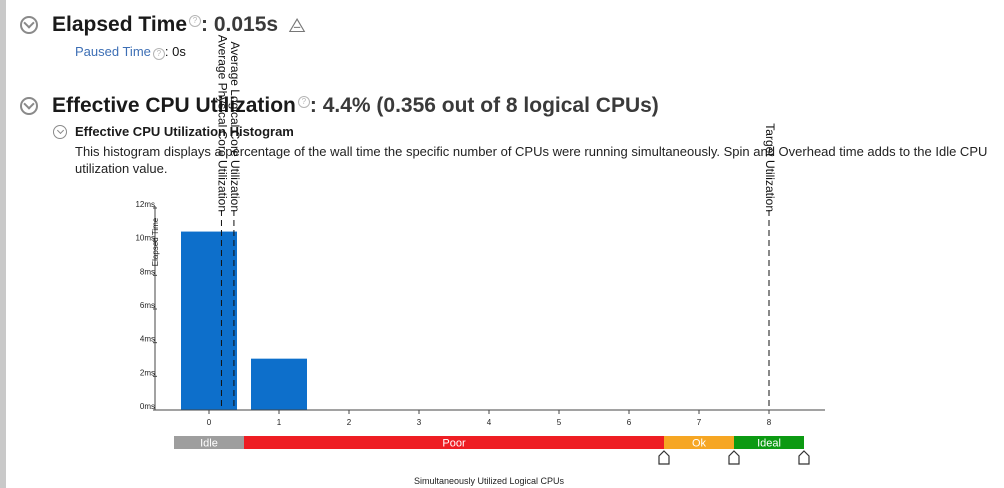  I want to click on cpu-utilization-label: Effective CPU Utilization, so click(174, 105).